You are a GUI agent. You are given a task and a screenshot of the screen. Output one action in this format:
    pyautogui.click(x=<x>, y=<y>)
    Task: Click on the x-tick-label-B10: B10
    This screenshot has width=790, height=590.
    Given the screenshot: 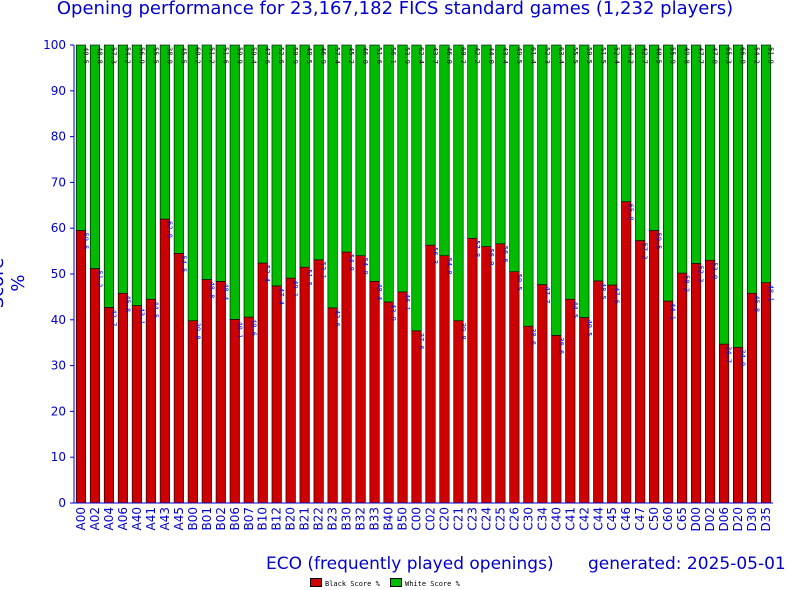 What is the action you would take?
    pyautogui.click(x=263, y=519)
    